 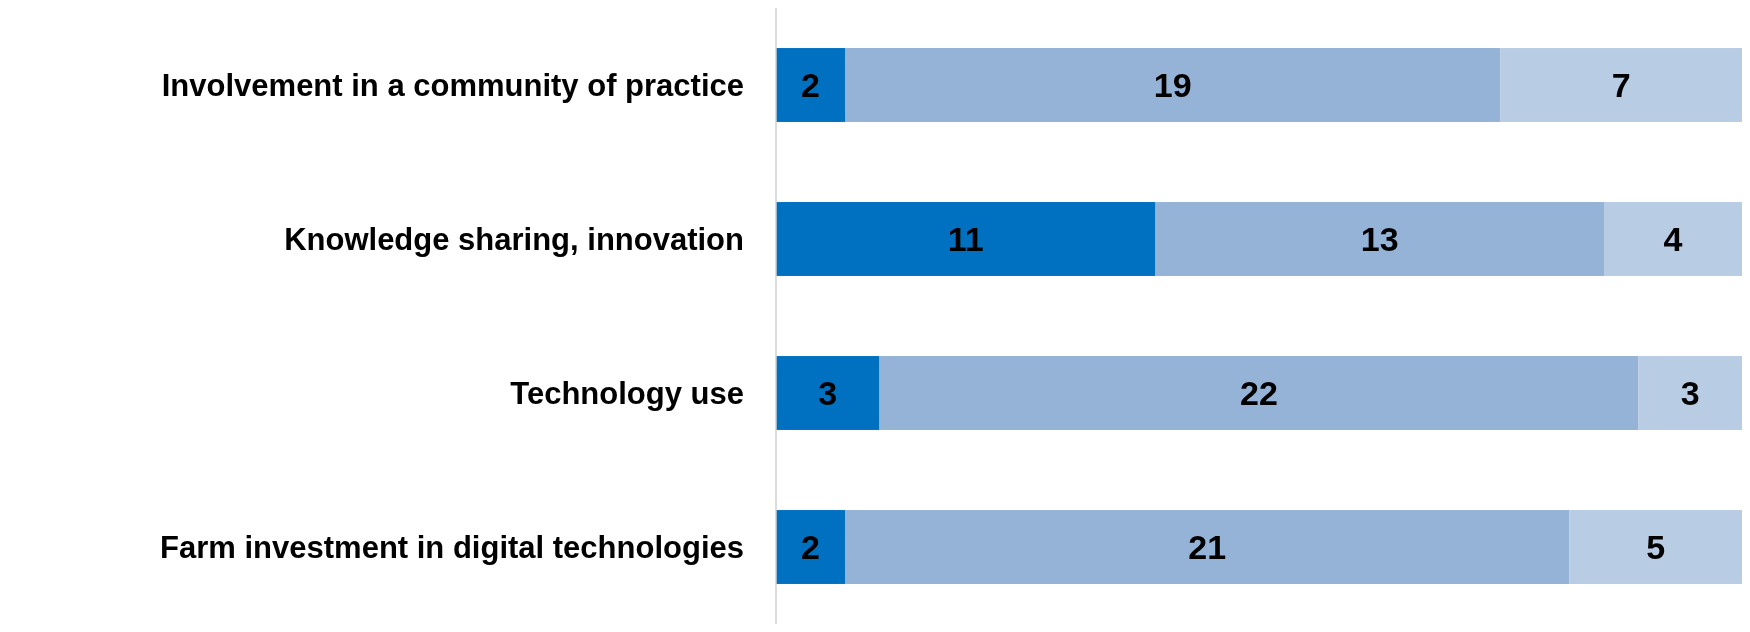 I want to click on data-label: 7, so click(x=1621, y=84).